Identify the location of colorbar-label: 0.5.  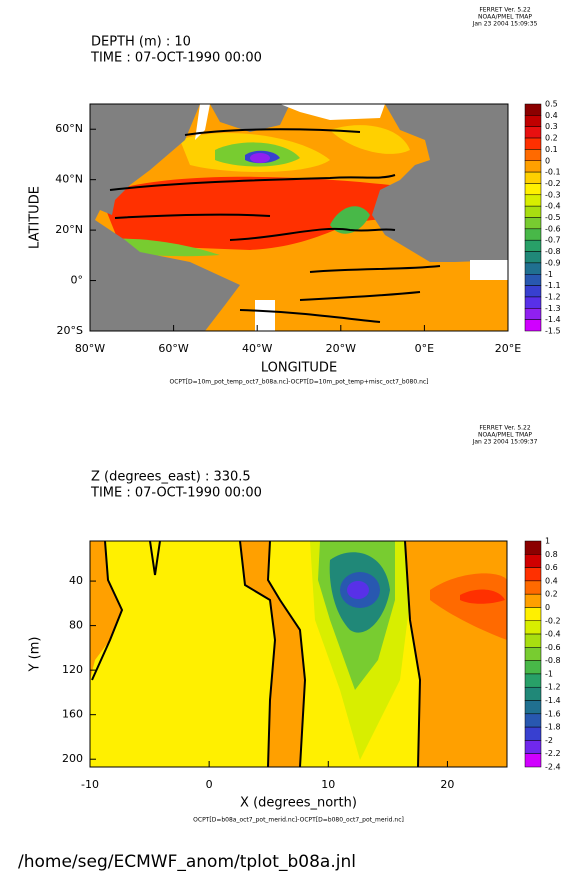
(551, 104).